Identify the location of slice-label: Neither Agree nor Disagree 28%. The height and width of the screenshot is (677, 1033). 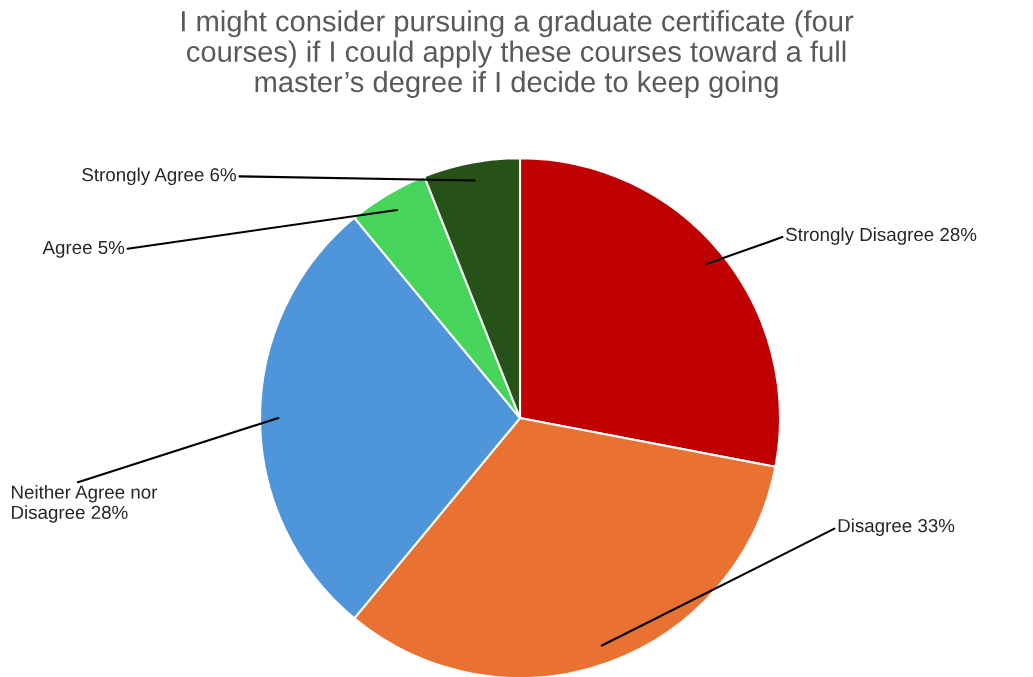
(85, 504).